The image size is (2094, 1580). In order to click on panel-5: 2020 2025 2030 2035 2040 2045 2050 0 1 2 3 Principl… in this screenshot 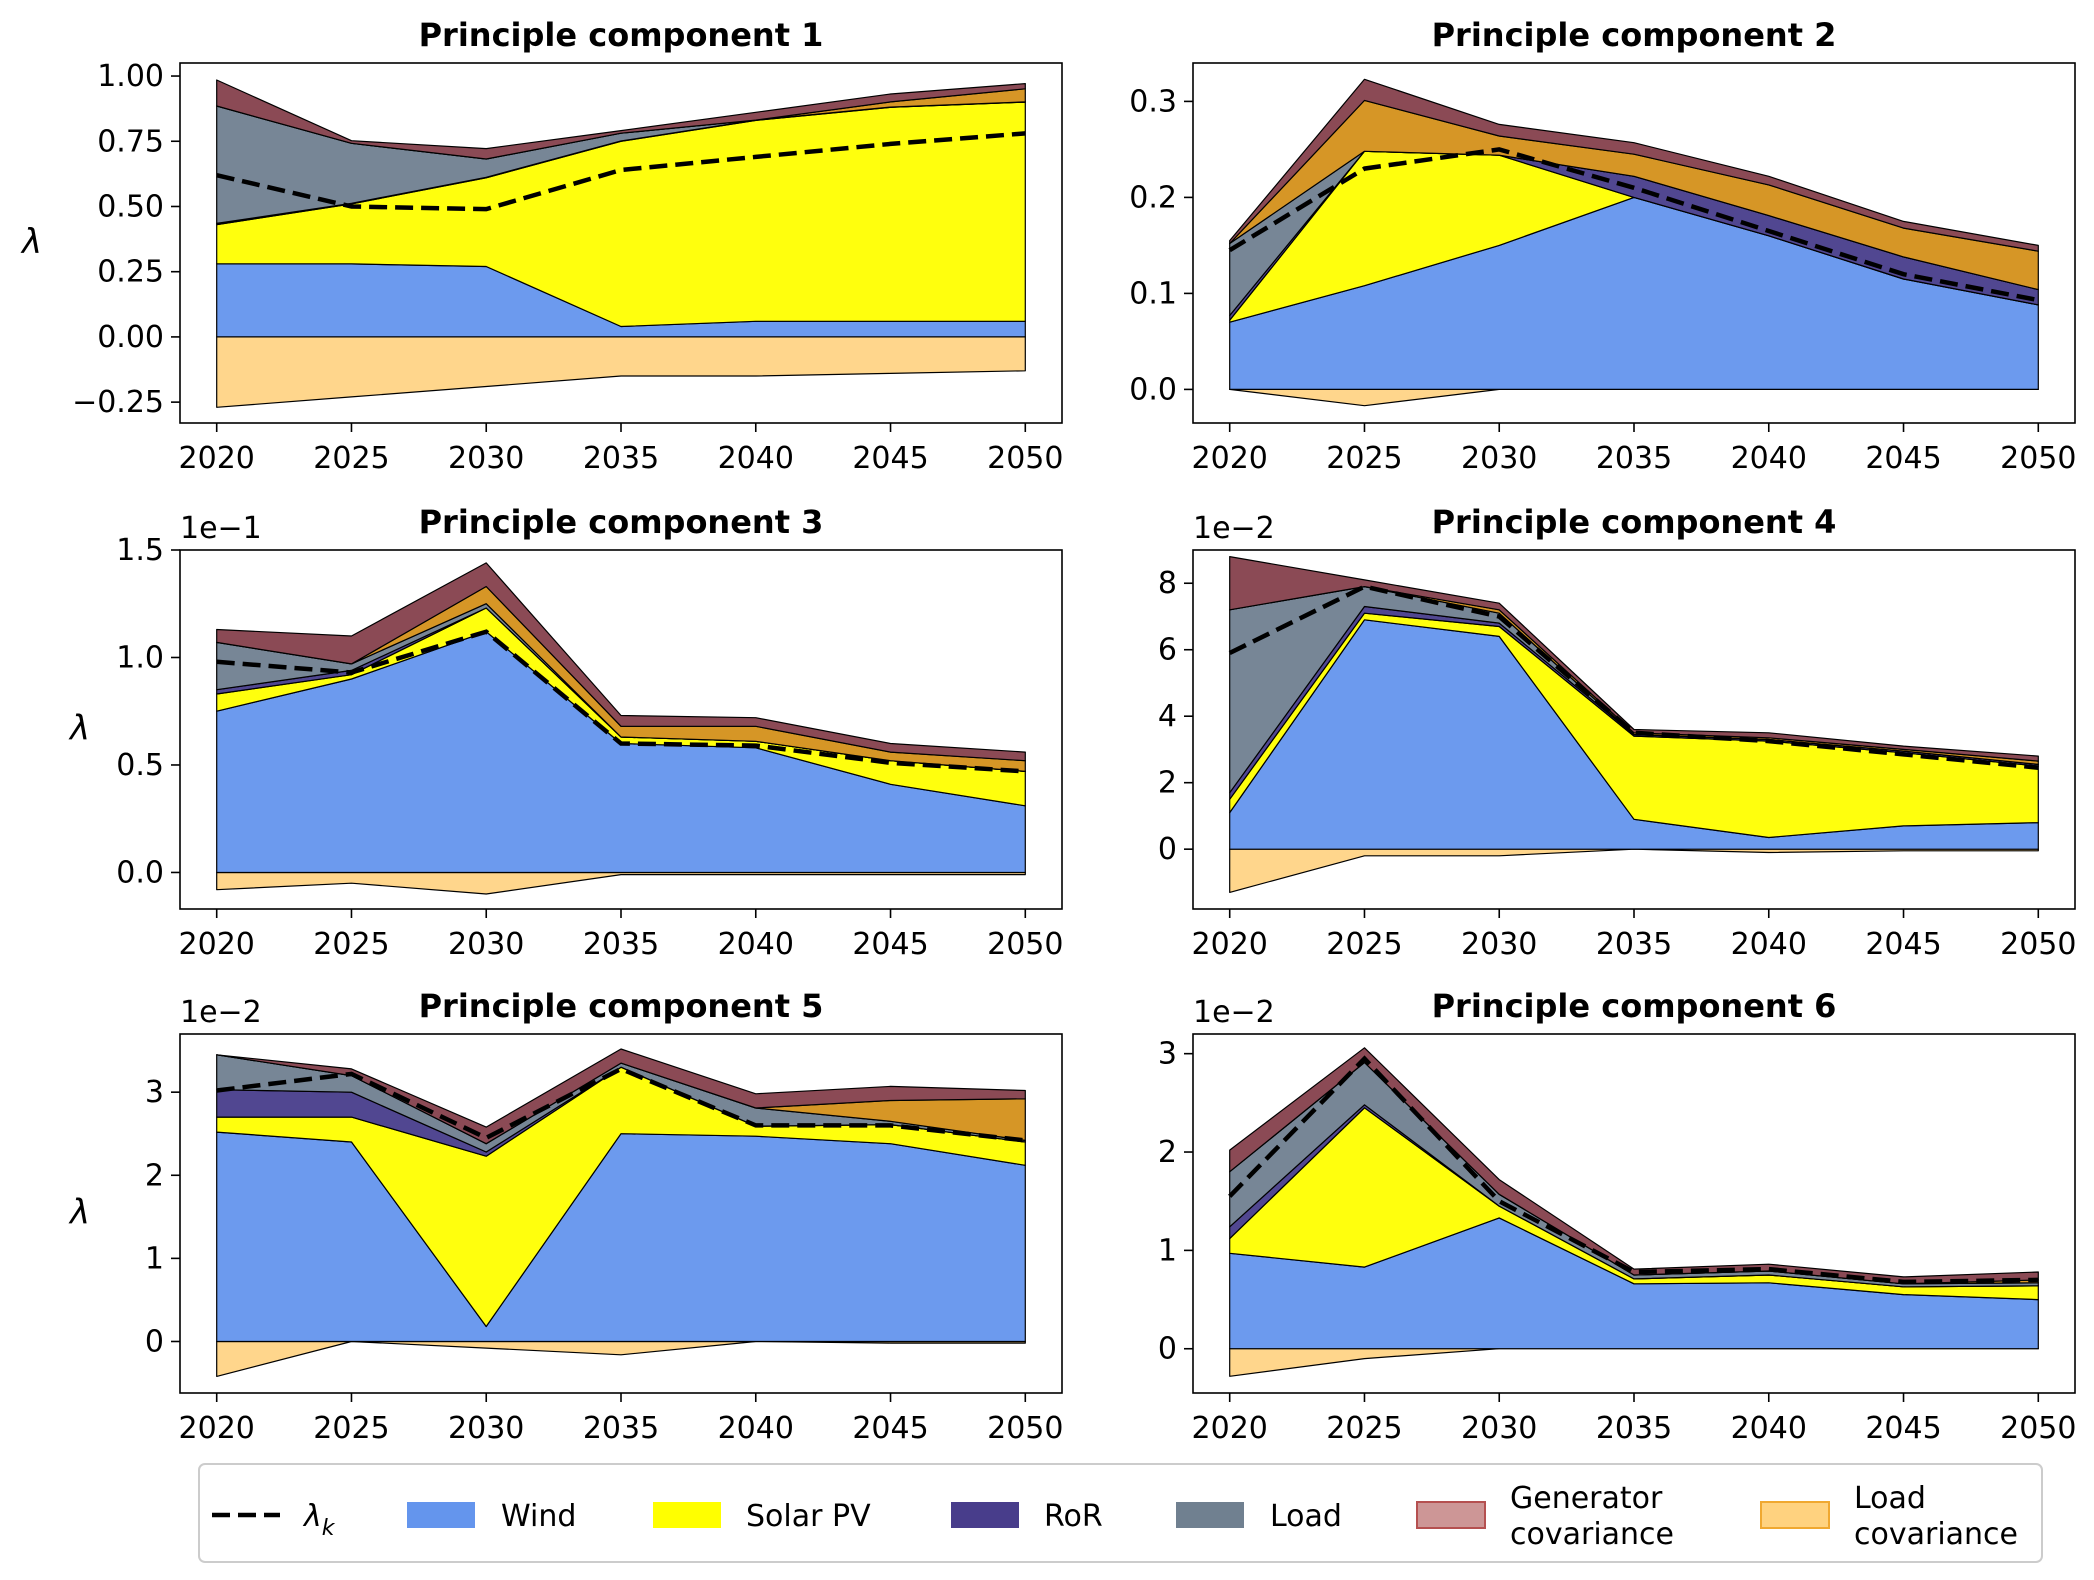, I will do `click(566, 1216)`.